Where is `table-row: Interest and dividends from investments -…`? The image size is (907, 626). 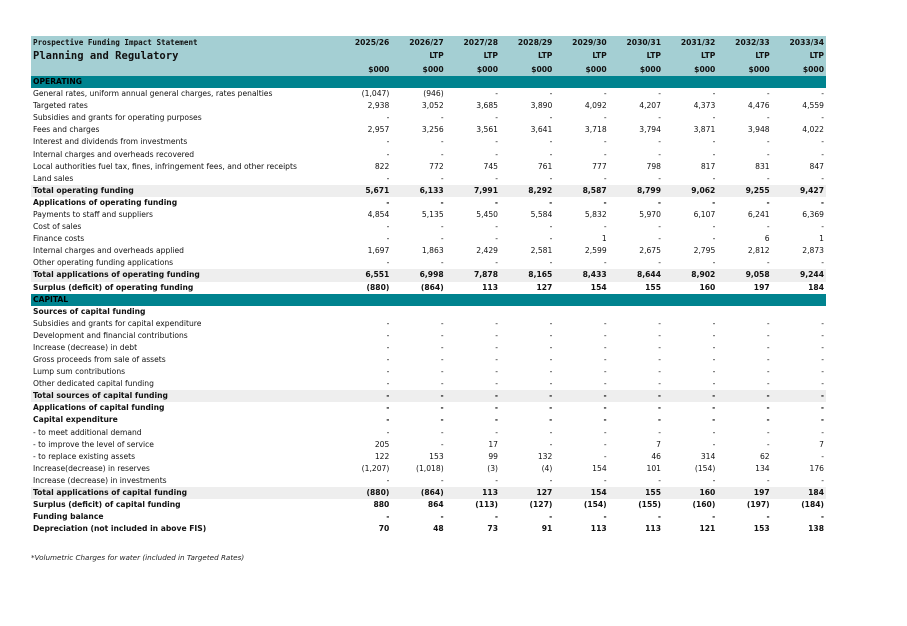
table-row: Interest and dividends from investments -… is located at coordinates (428, 142).